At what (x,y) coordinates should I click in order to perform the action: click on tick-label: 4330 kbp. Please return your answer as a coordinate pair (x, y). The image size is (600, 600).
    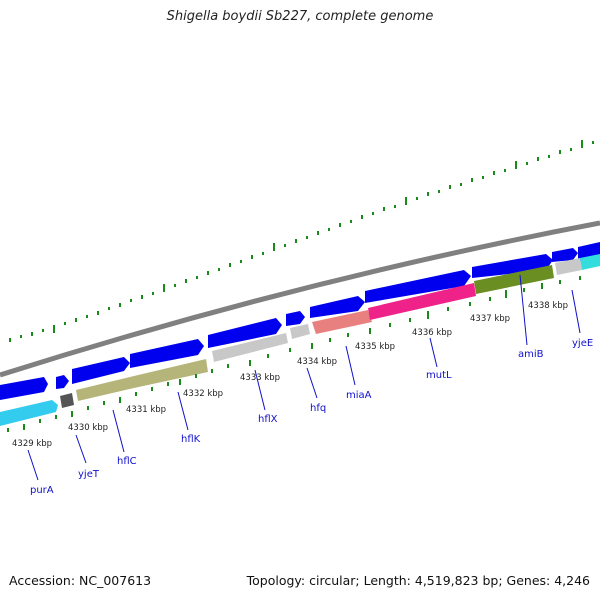
    Looking at the image, I should click on (88, 428).